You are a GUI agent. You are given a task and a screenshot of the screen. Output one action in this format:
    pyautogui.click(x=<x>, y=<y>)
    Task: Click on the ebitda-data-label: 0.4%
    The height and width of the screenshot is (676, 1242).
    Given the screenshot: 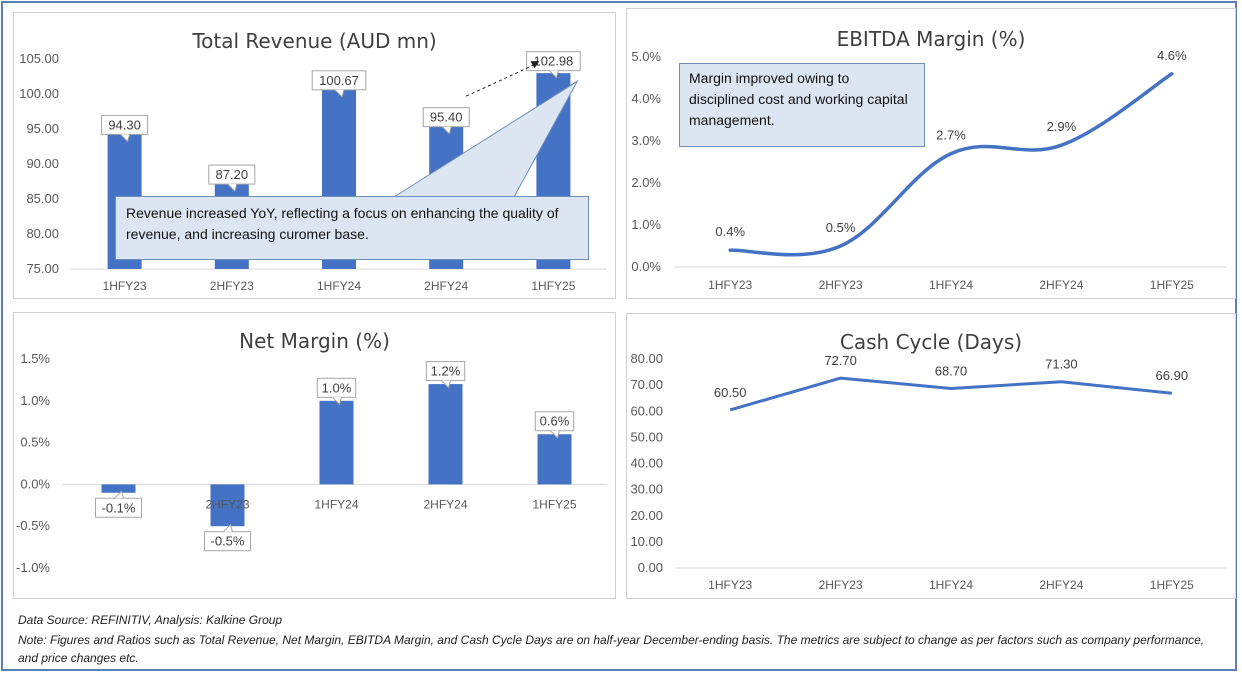 What is the action you would take?
    pyautogui.click(x=730, y=231)
    